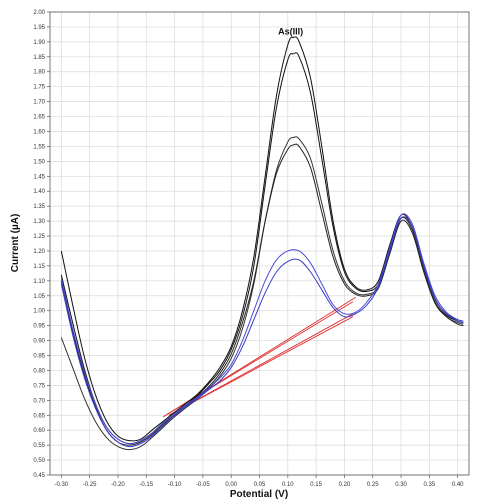 The width and height of the screenshot is (484, 500). Describe the element at coordinates (39, 312) in the screenshot. I see `y-tick-label: 1.00` at that location.